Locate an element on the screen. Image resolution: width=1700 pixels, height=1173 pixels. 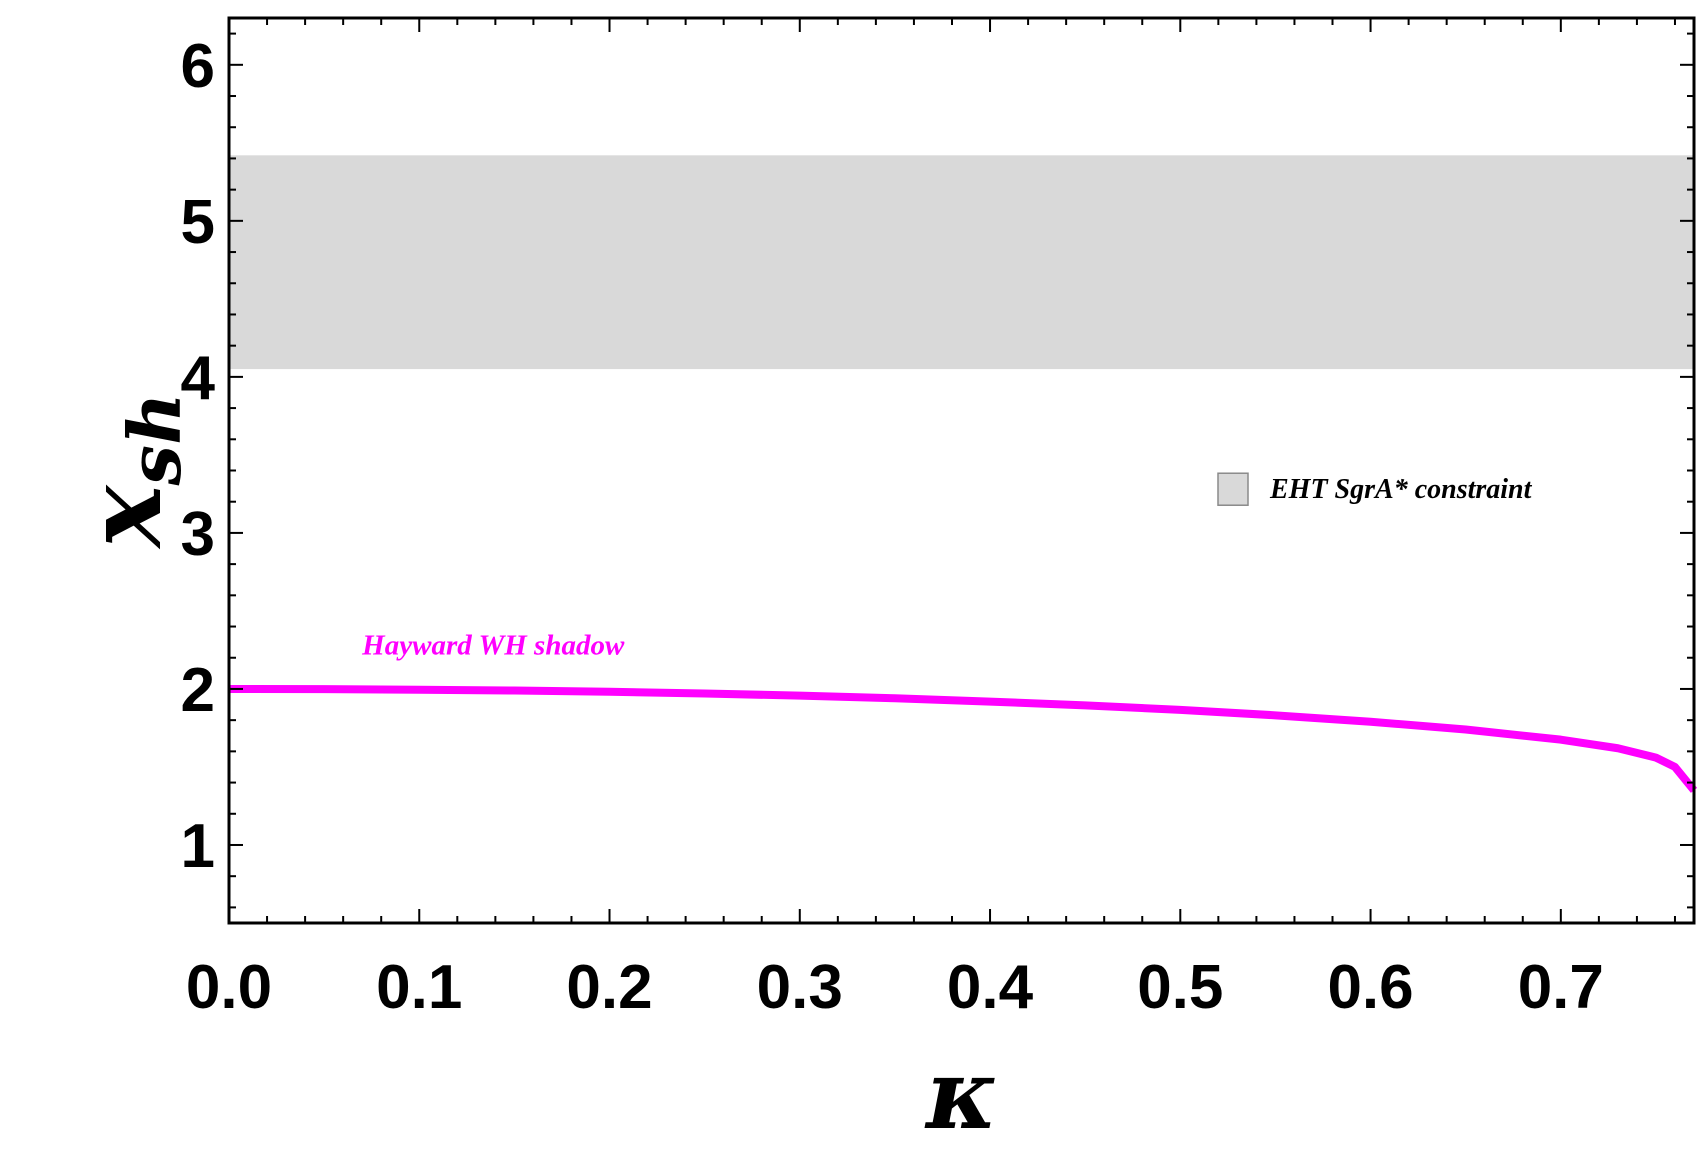
y-tick-label: 2 is located at coordinates (198, 690).